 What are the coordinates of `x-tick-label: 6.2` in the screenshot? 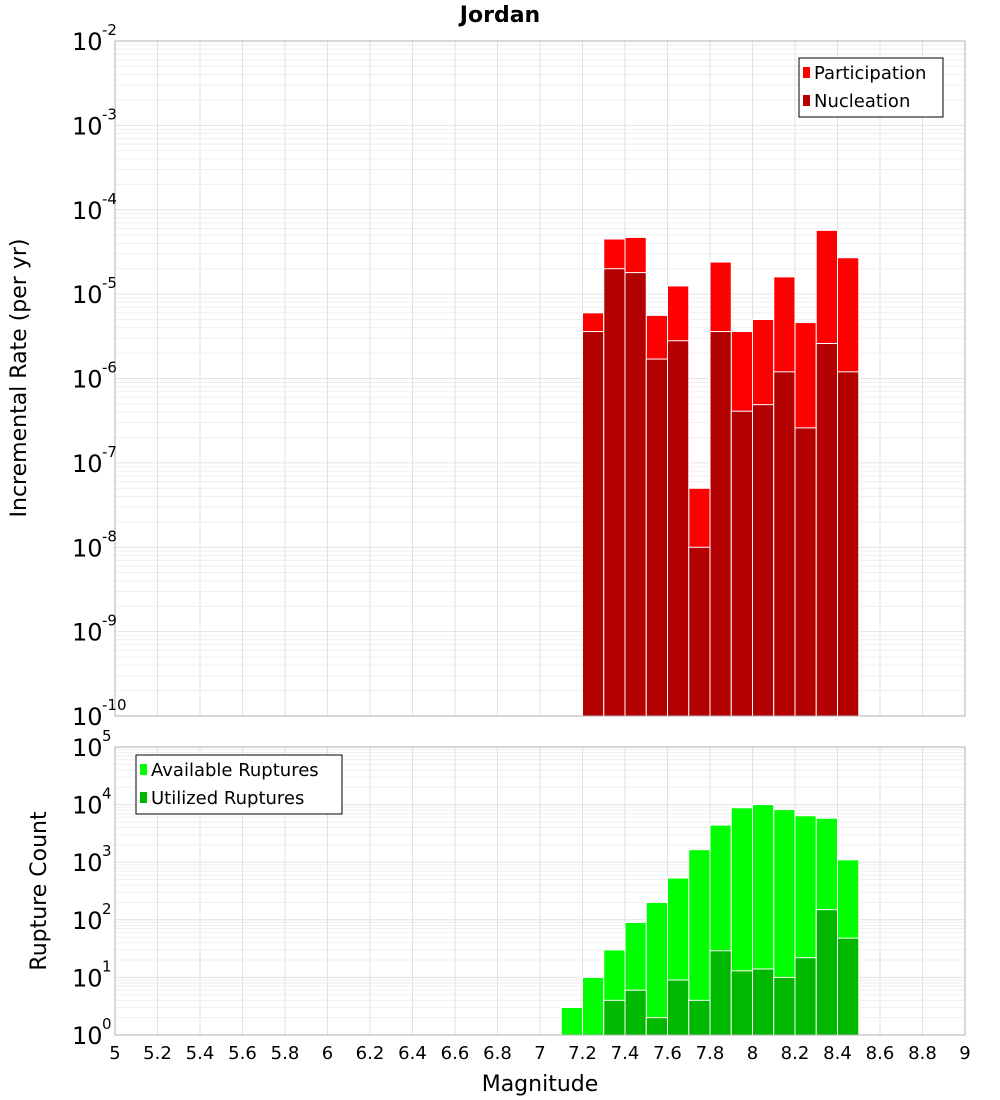 It's located at (370, 1053).